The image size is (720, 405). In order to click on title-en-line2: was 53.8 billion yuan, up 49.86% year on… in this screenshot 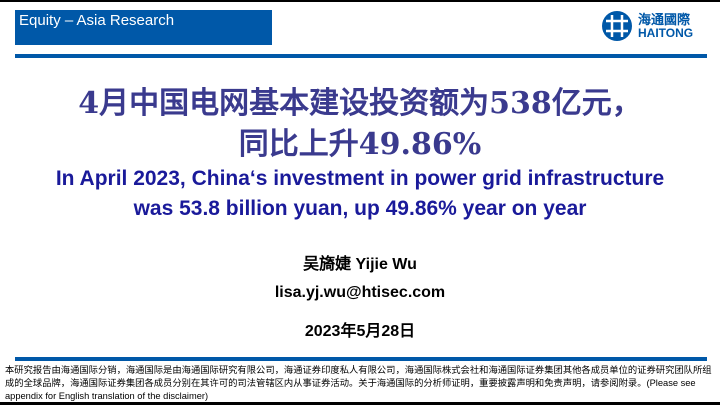, I will do `click(360, 208)`.